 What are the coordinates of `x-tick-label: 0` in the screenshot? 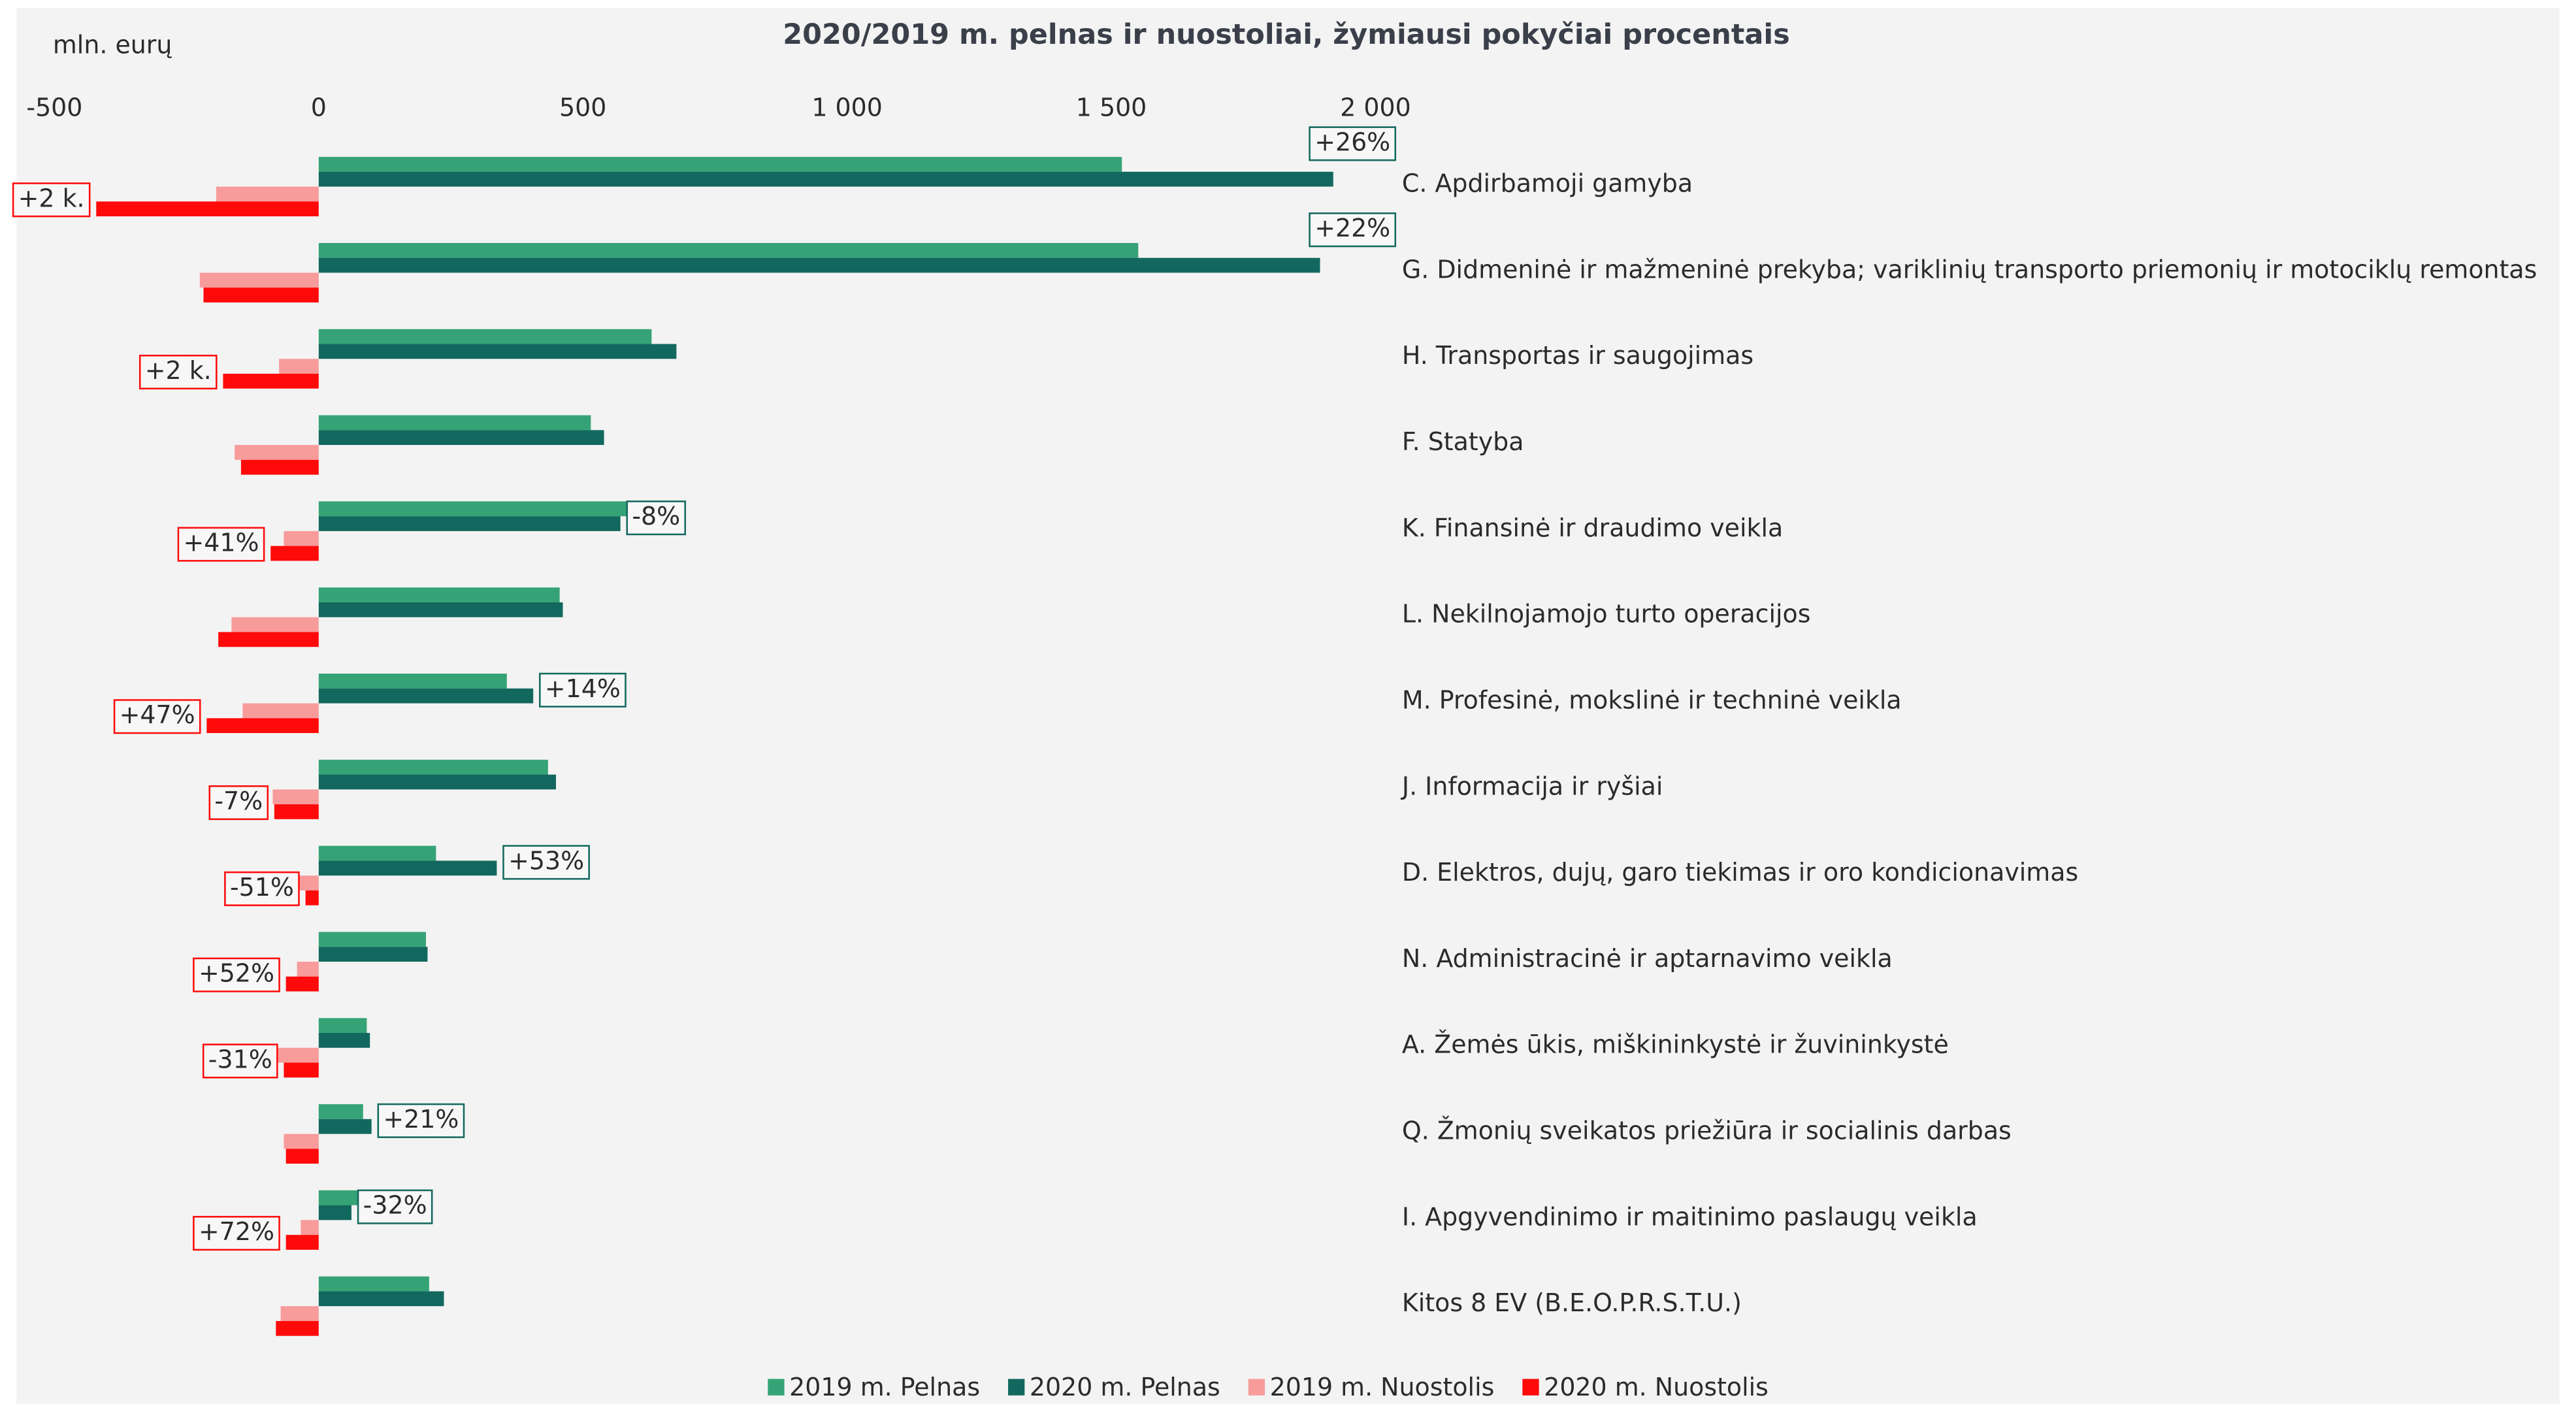 It's located at (319, 107).